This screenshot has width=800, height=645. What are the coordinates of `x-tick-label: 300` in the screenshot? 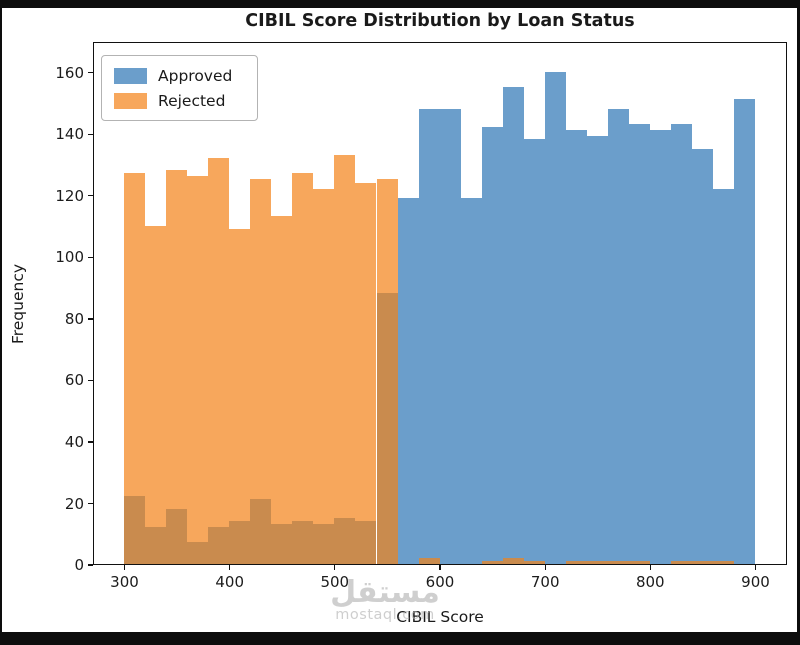 It's located at (124, 582).